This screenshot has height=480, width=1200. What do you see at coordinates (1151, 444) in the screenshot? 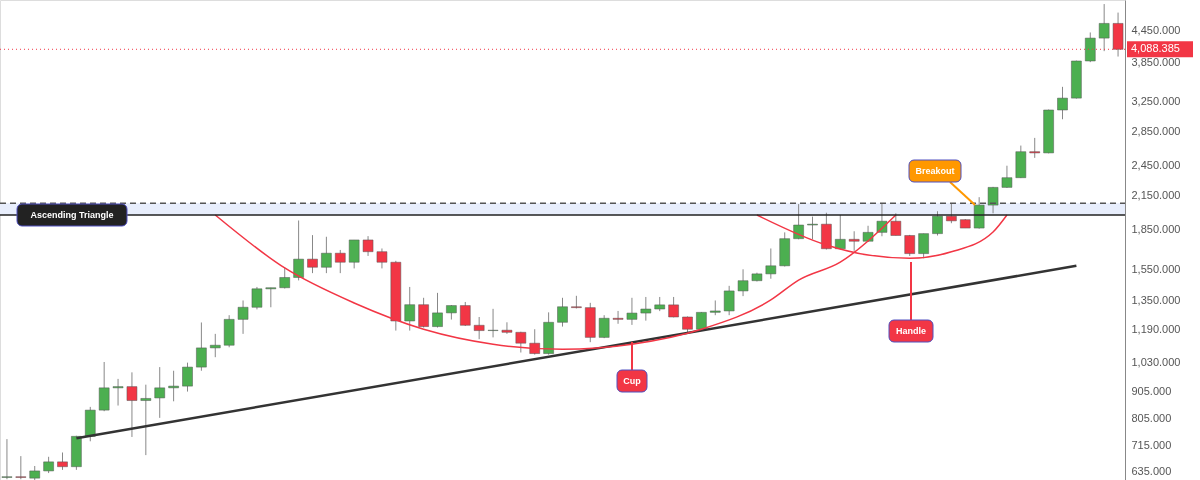
I see `y-tick-label: 715.000` at bounding box center [1151, 444].